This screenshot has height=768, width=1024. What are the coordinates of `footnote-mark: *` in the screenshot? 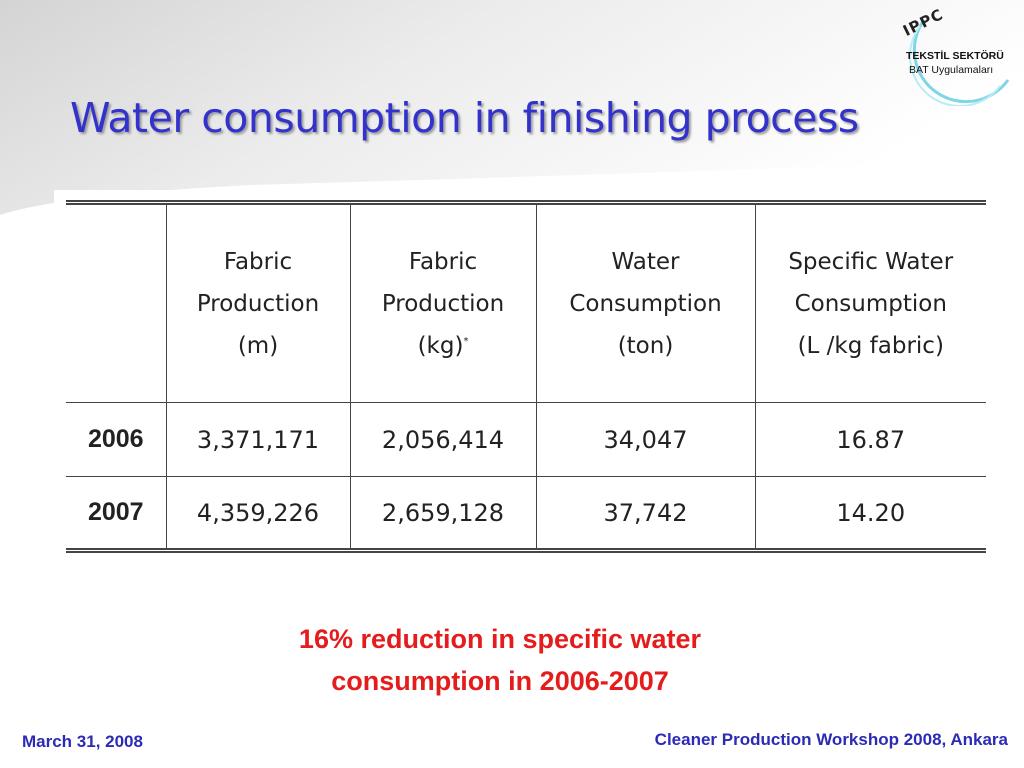 It's located at (466, 341).